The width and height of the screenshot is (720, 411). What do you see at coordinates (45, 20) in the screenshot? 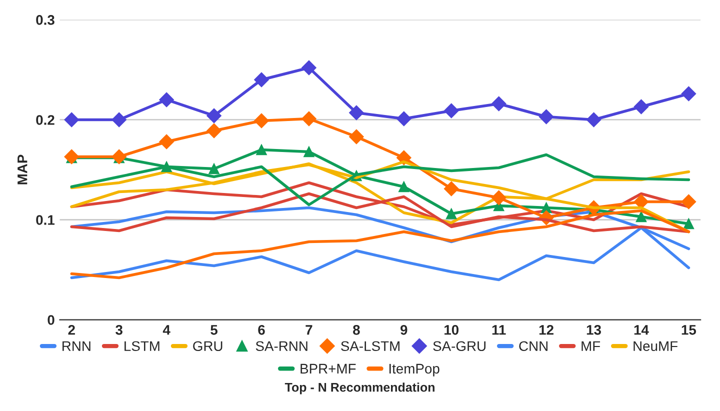
I see `y-tick-label: 0.3` at bounding box center [45, 20].